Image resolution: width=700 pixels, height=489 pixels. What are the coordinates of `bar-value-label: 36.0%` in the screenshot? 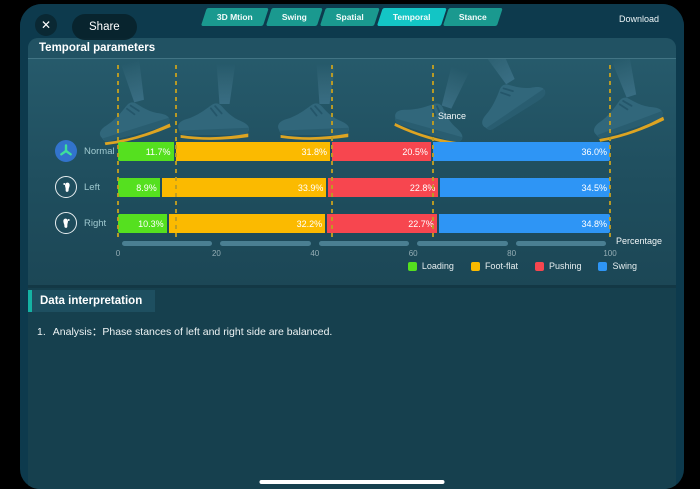 It's located at (594, 151).